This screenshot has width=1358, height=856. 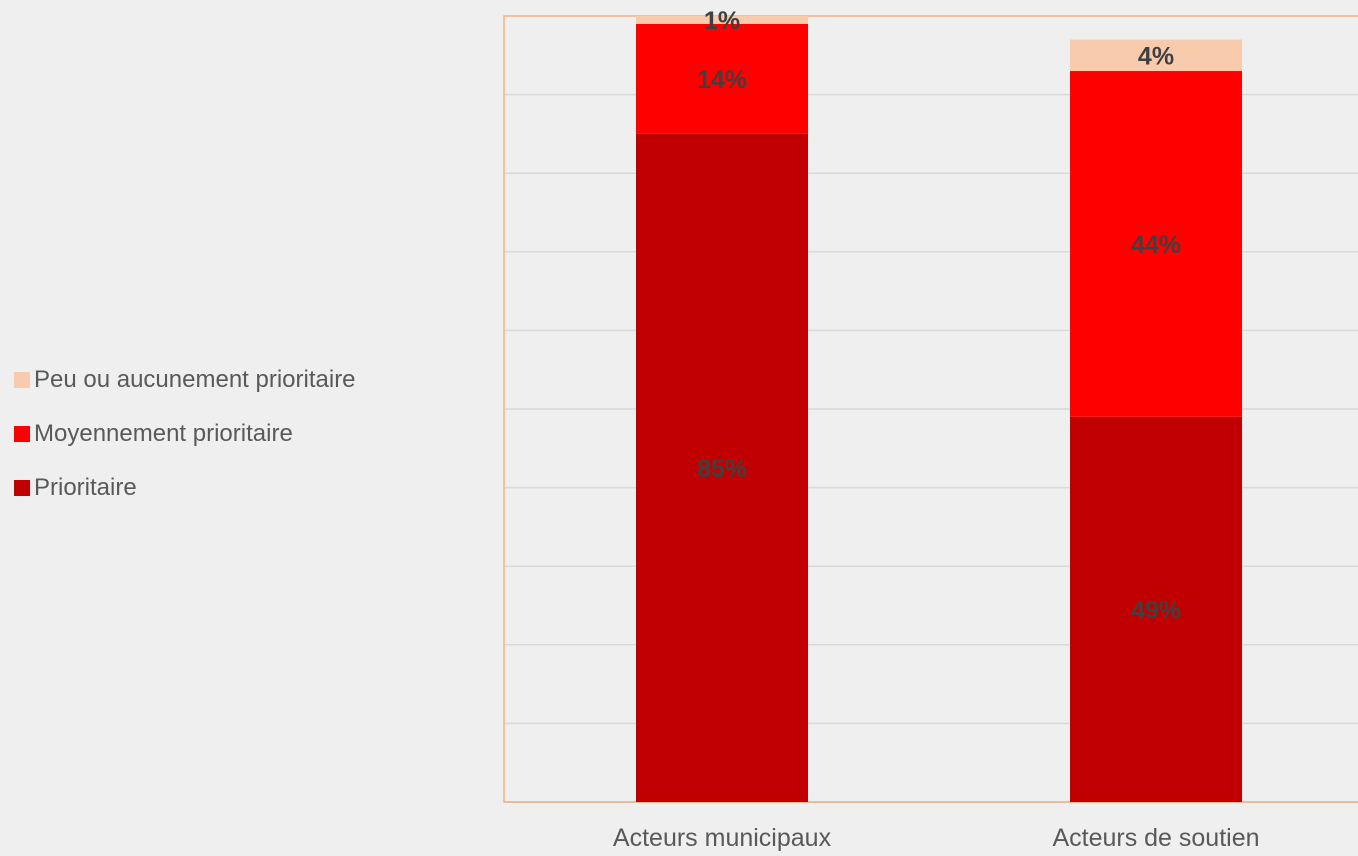 I want to click on bar-segment-prioritaire-acteurs-de-soutien, so click(x=1156, y=609).